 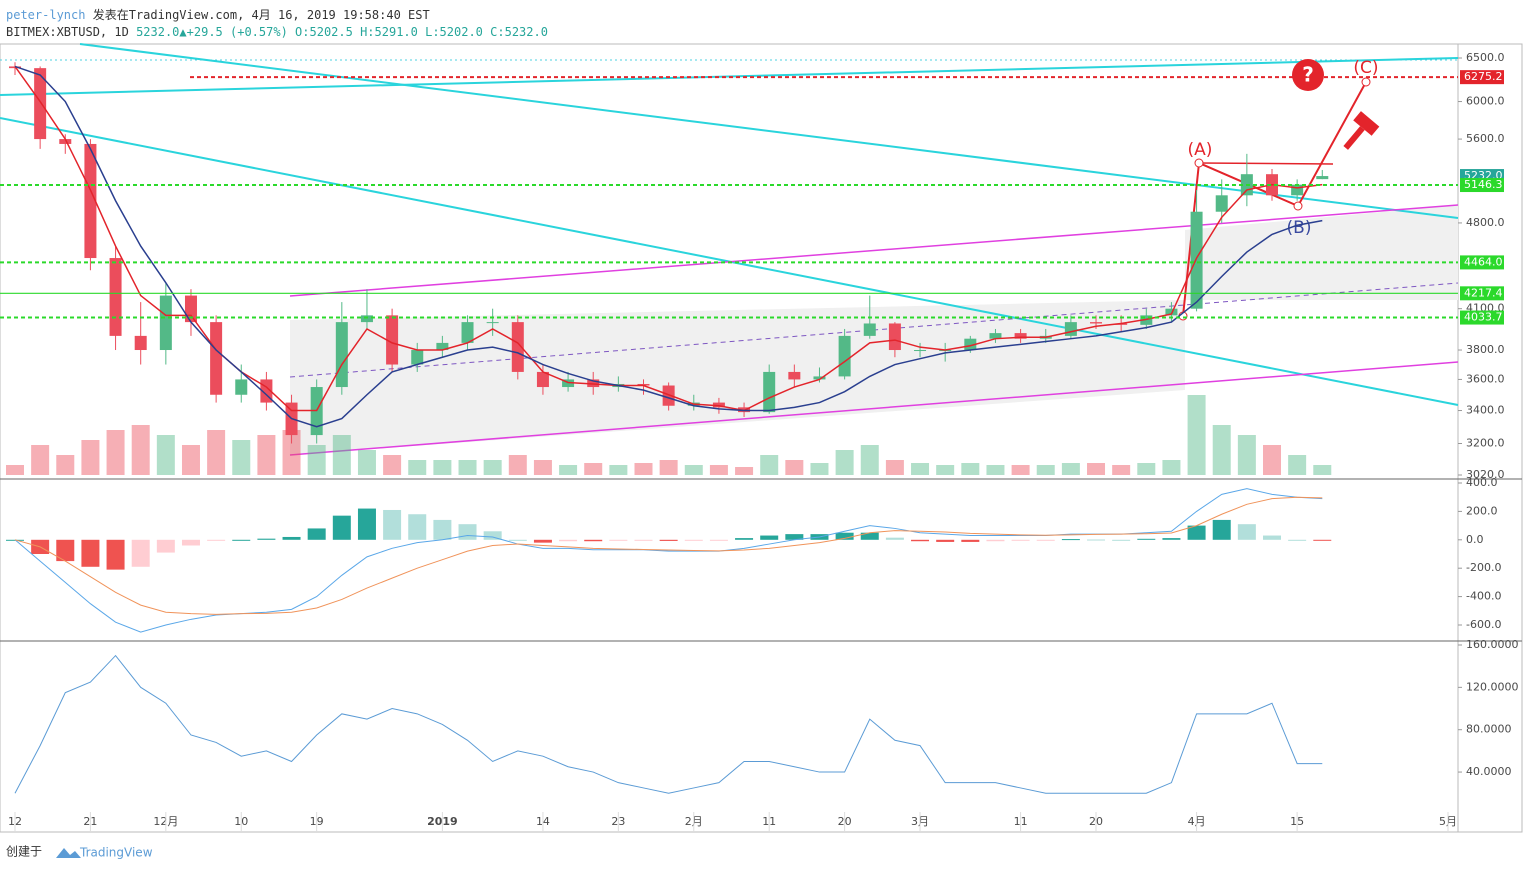 What do you see at coordinates (389, 32) in the screenshot?
I see `high: H:5291.0` at bounding box center [389, 32].